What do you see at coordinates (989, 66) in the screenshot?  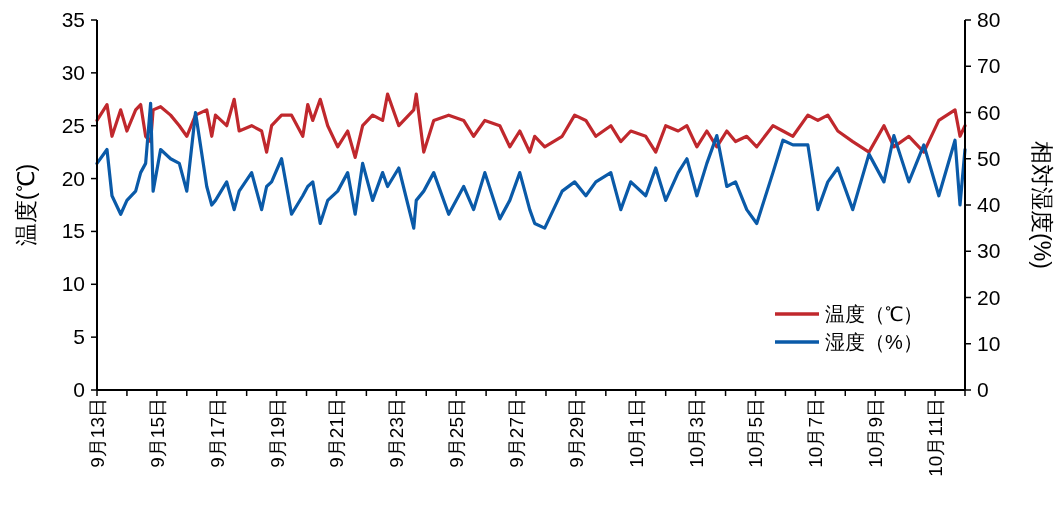 I see `y2-tick-label: 70` at bounding box center [989, 66].